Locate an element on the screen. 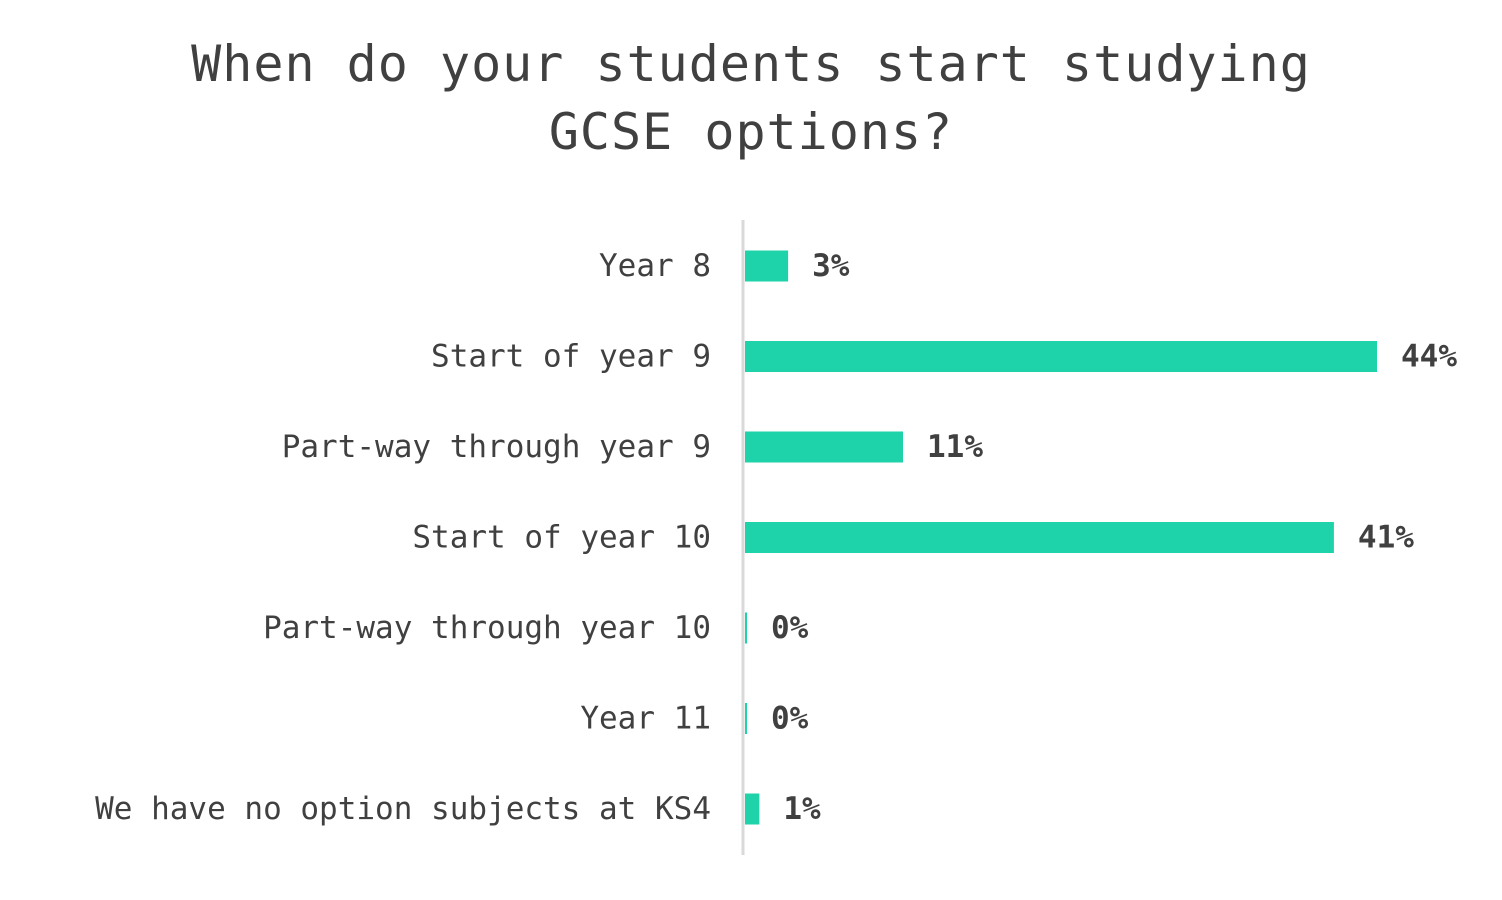 The image size is (1502, 900). category-label: Year 11 is located at coordinates (645, 719).